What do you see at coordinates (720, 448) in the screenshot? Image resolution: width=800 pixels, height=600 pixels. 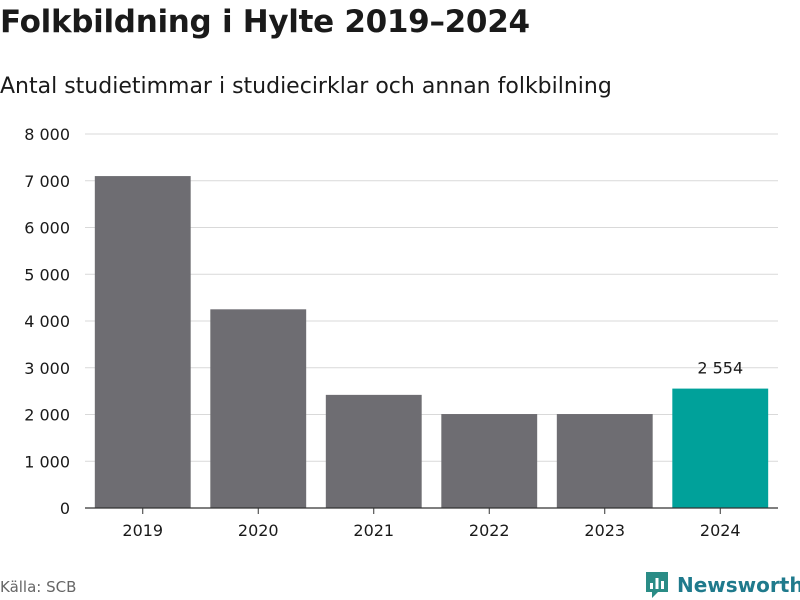 I see `bar-2024` at bounding box center [720, 448].